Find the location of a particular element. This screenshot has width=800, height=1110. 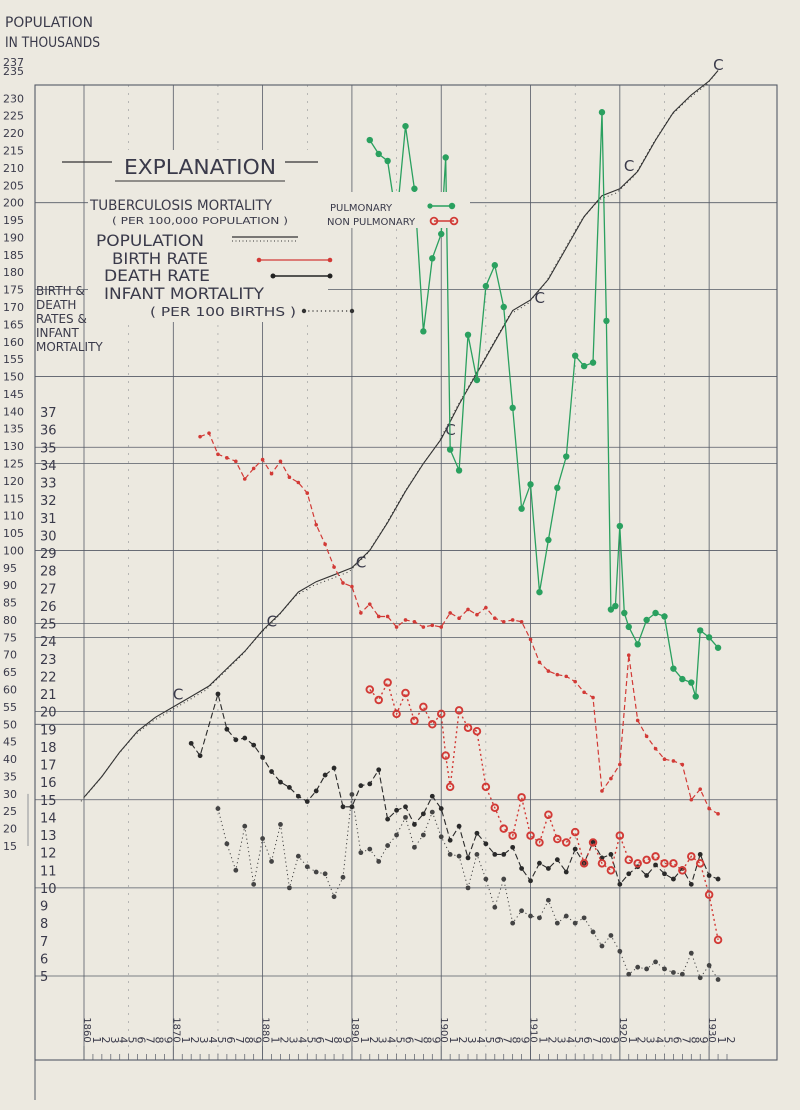

population-tick-135: 135 is located at coordinates (13, 429).